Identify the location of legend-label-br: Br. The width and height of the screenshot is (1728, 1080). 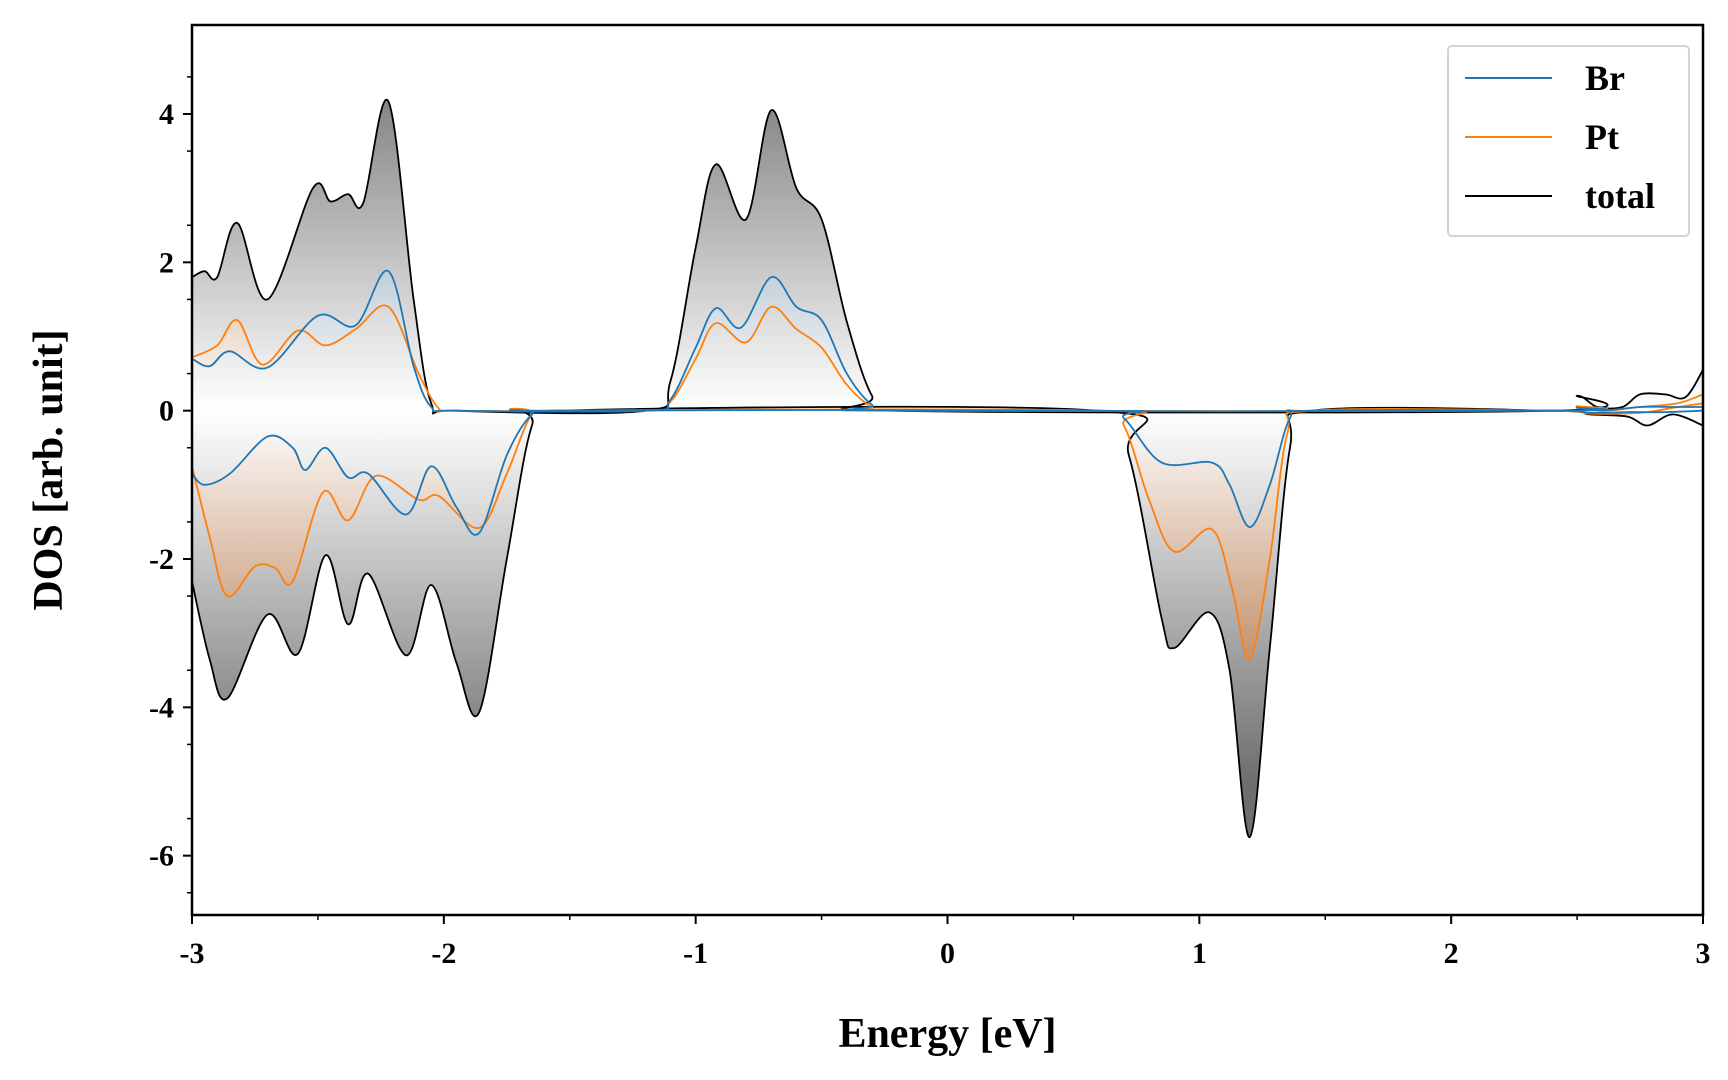
(1605, 78).